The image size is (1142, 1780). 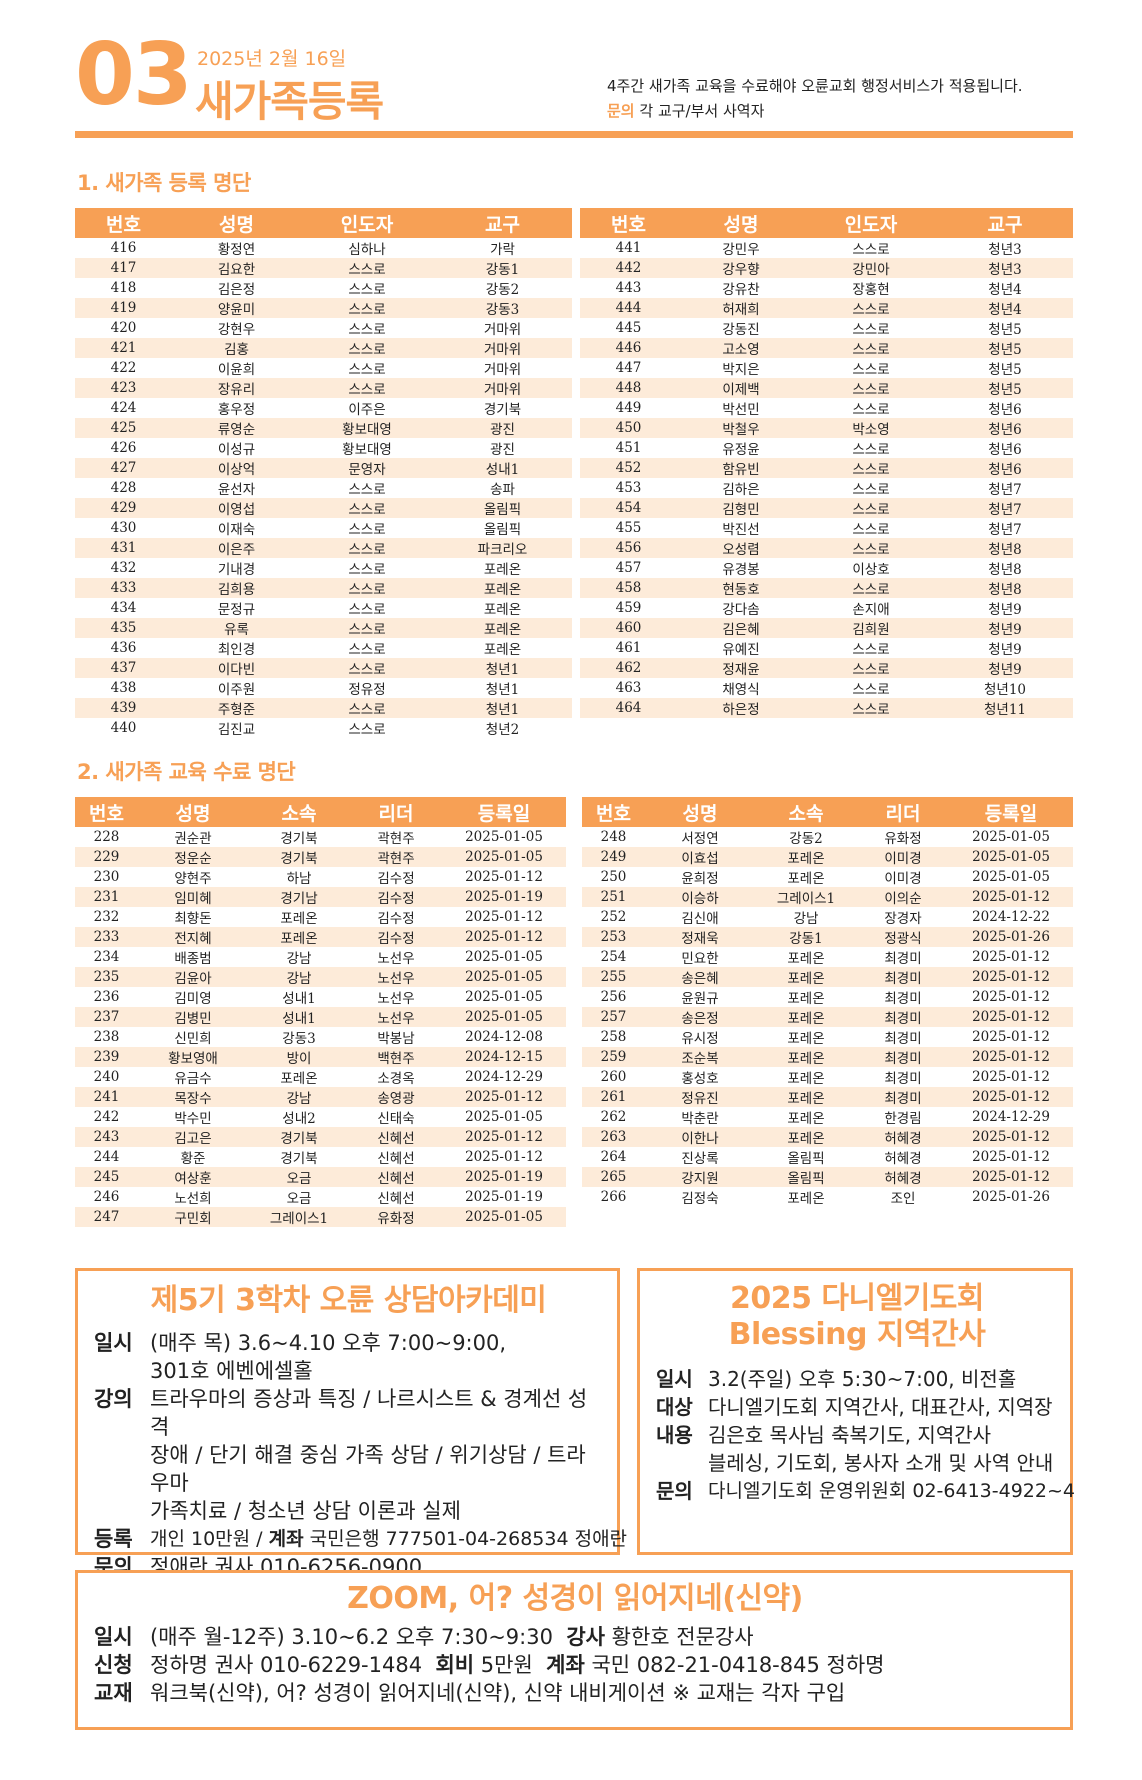 I want to click on table-cell: 455, so click(x=628, y=528).